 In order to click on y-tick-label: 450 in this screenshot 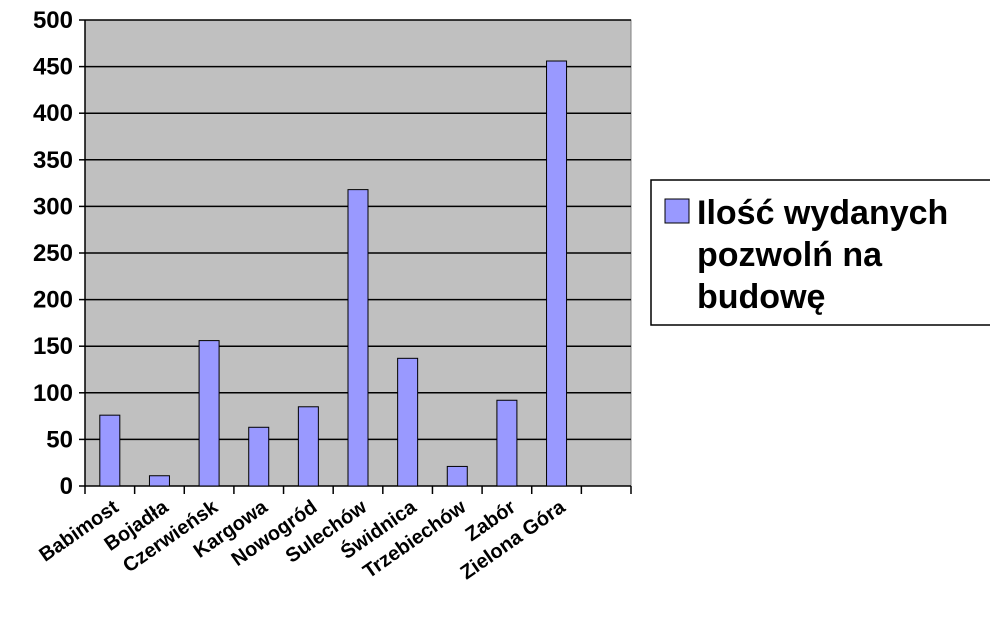, I will do `click(53, 67)`.